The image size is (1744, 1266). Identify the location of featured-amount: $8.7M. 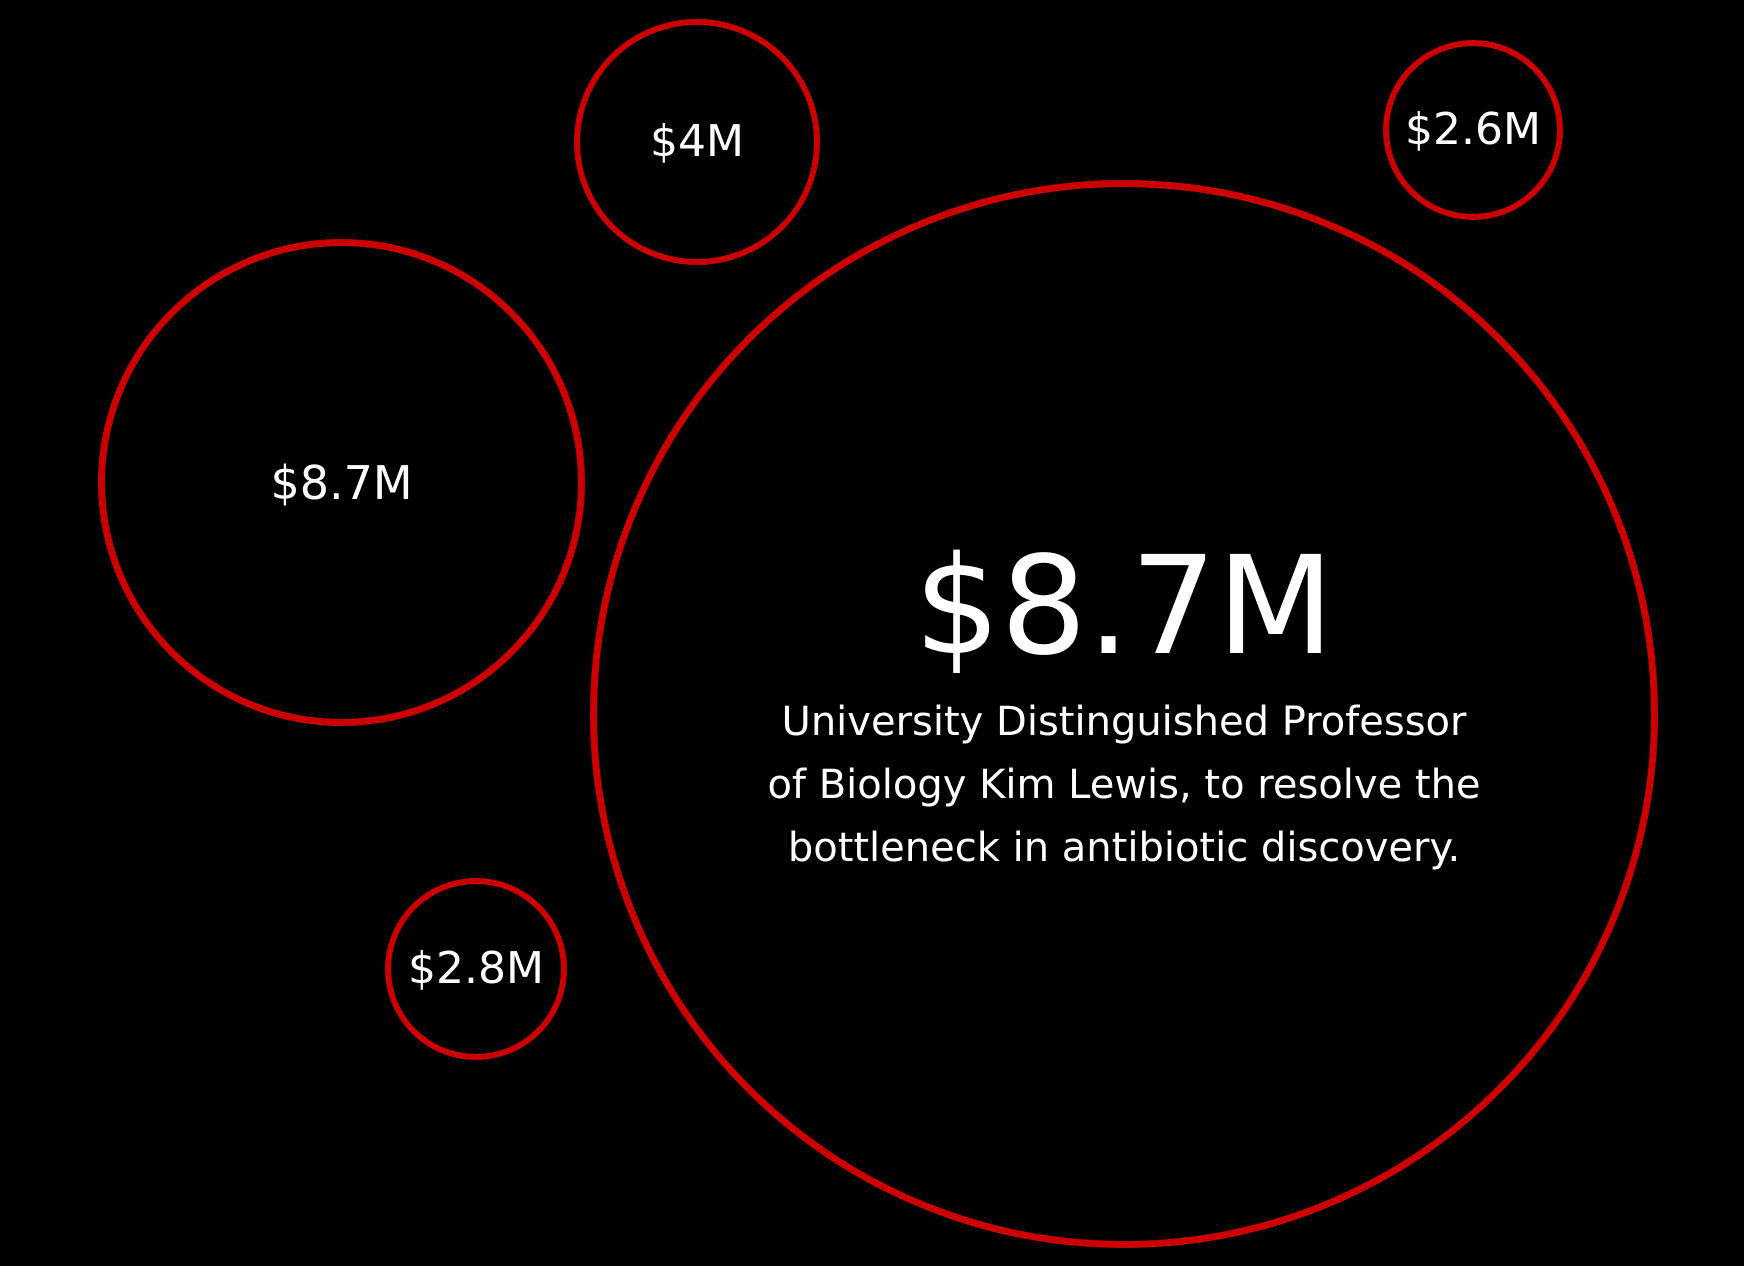
(1124, 606).